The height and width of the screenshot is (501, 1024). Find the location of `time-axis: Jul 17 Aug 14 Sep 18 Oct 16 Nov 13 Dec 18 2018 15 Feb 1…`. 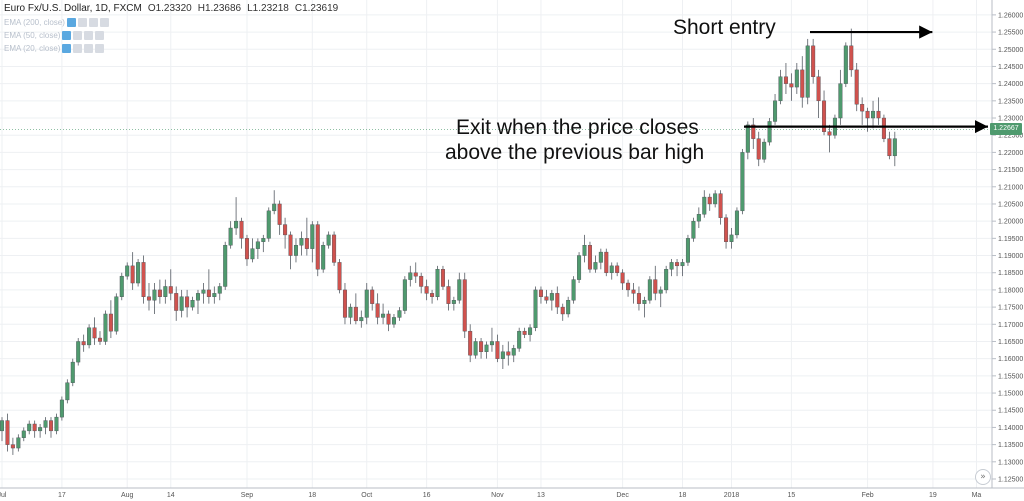

time-axis: Jul 17 Aug 14 Sep 18 Oct 16 Nov 13 Dec 18 2018 15 Feb 1… is located at coordinates (490, 495).